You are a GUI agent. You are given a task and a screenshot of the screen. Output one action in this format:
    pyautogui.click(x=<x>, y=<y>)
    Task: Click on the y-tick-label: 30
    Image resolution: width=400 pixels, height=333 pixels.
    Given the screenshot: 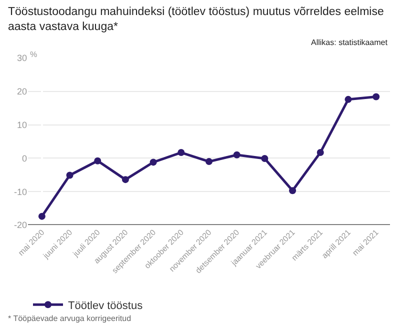 What is the action you would take?
    pyautogui.click(x=21, y=58)
    